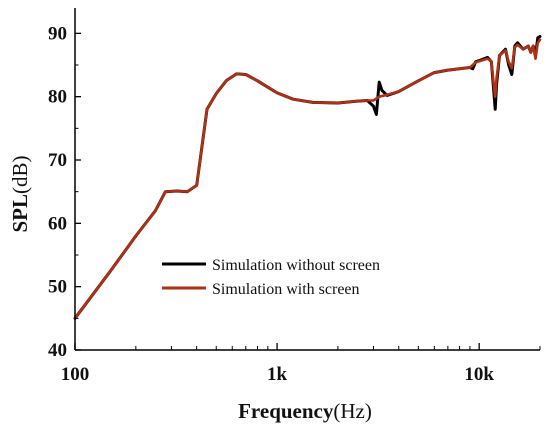 This screenshot has height=435, width=550. Describe the element at coordinates (286, 289) in the screenshot. I see `legend-label-with-screen: Simulation with screen` at that location.